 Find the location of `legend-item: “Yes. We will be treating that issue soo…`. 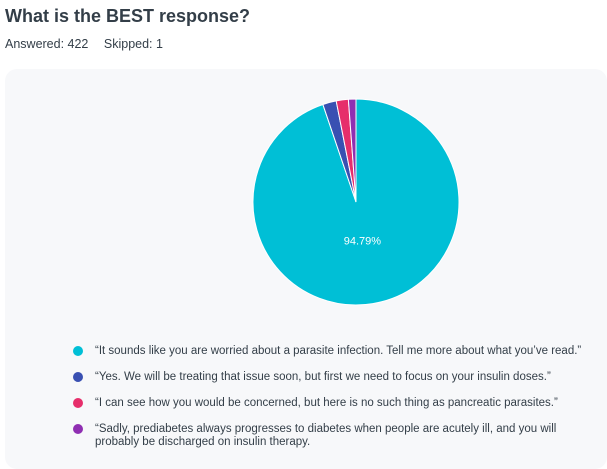

legend-item: “Yes. We will be treating that issue soo… is located at coordinates (338, 377).